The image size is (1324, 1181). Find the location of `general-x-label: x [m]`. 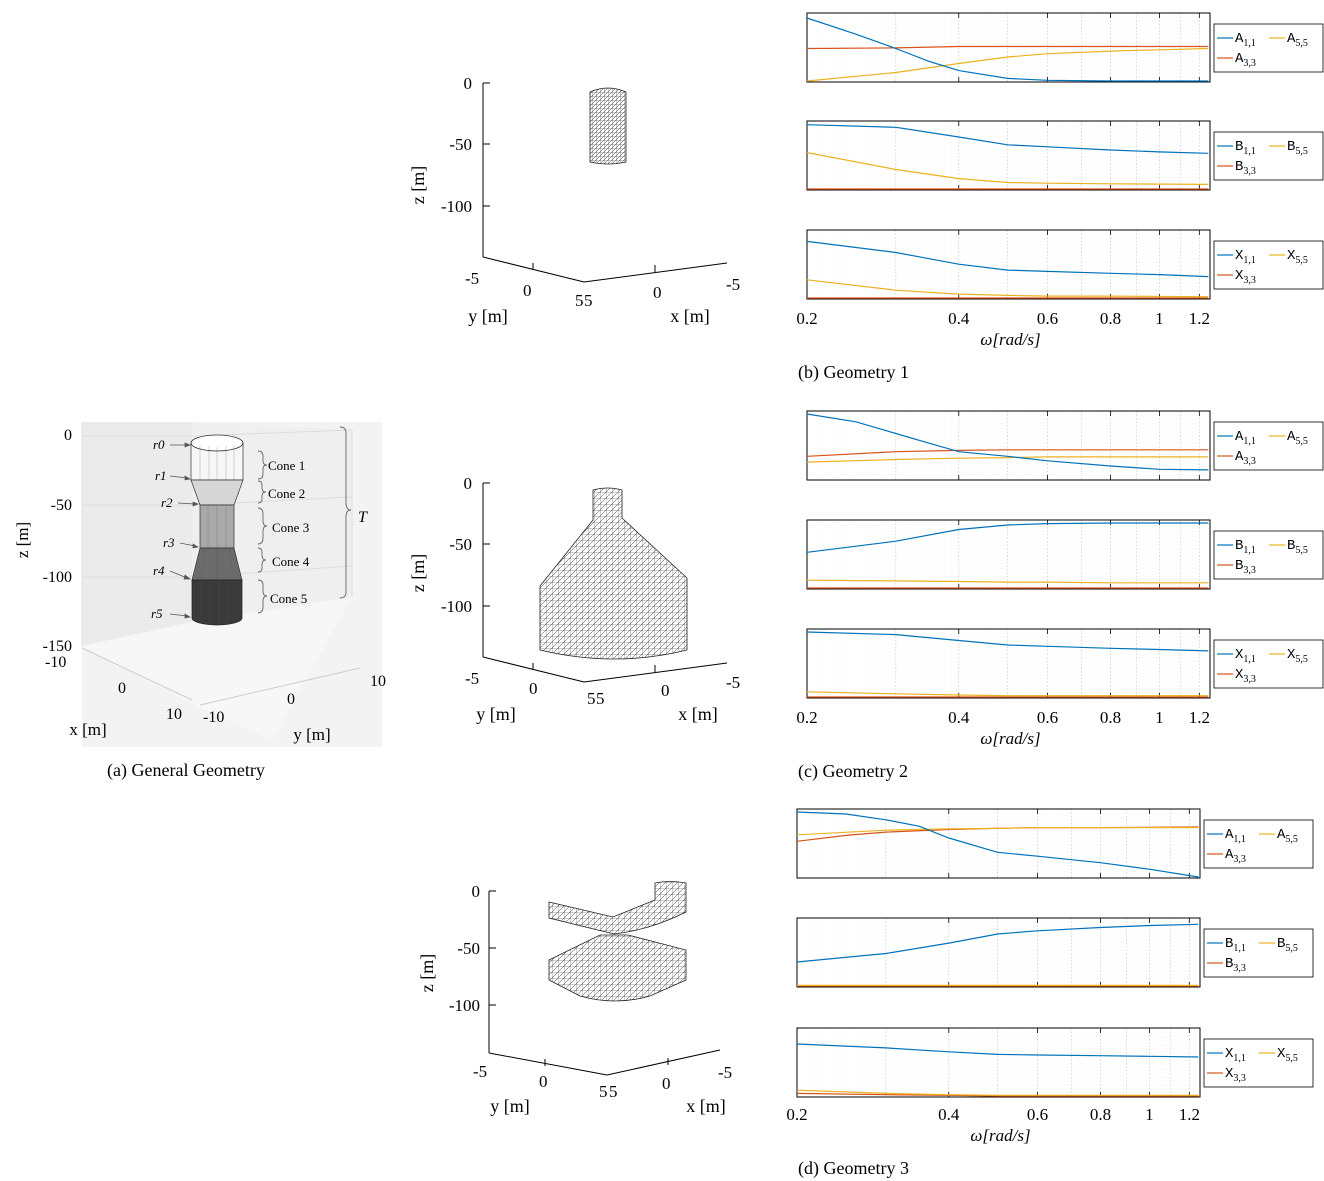

general-x-label: x [m] is located at coordinates (87, 729).